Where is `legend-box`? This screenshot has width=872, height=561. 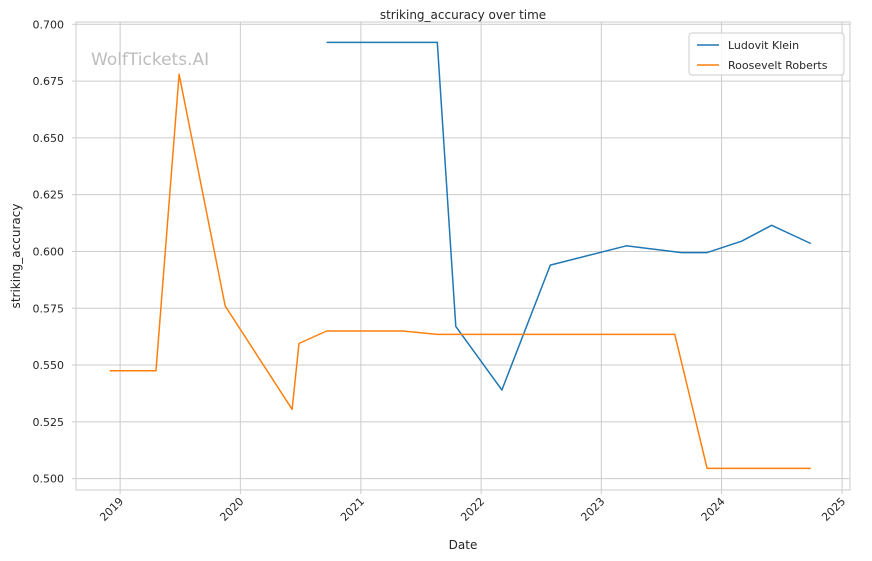 legend-box is located at coordinates (766, 54).